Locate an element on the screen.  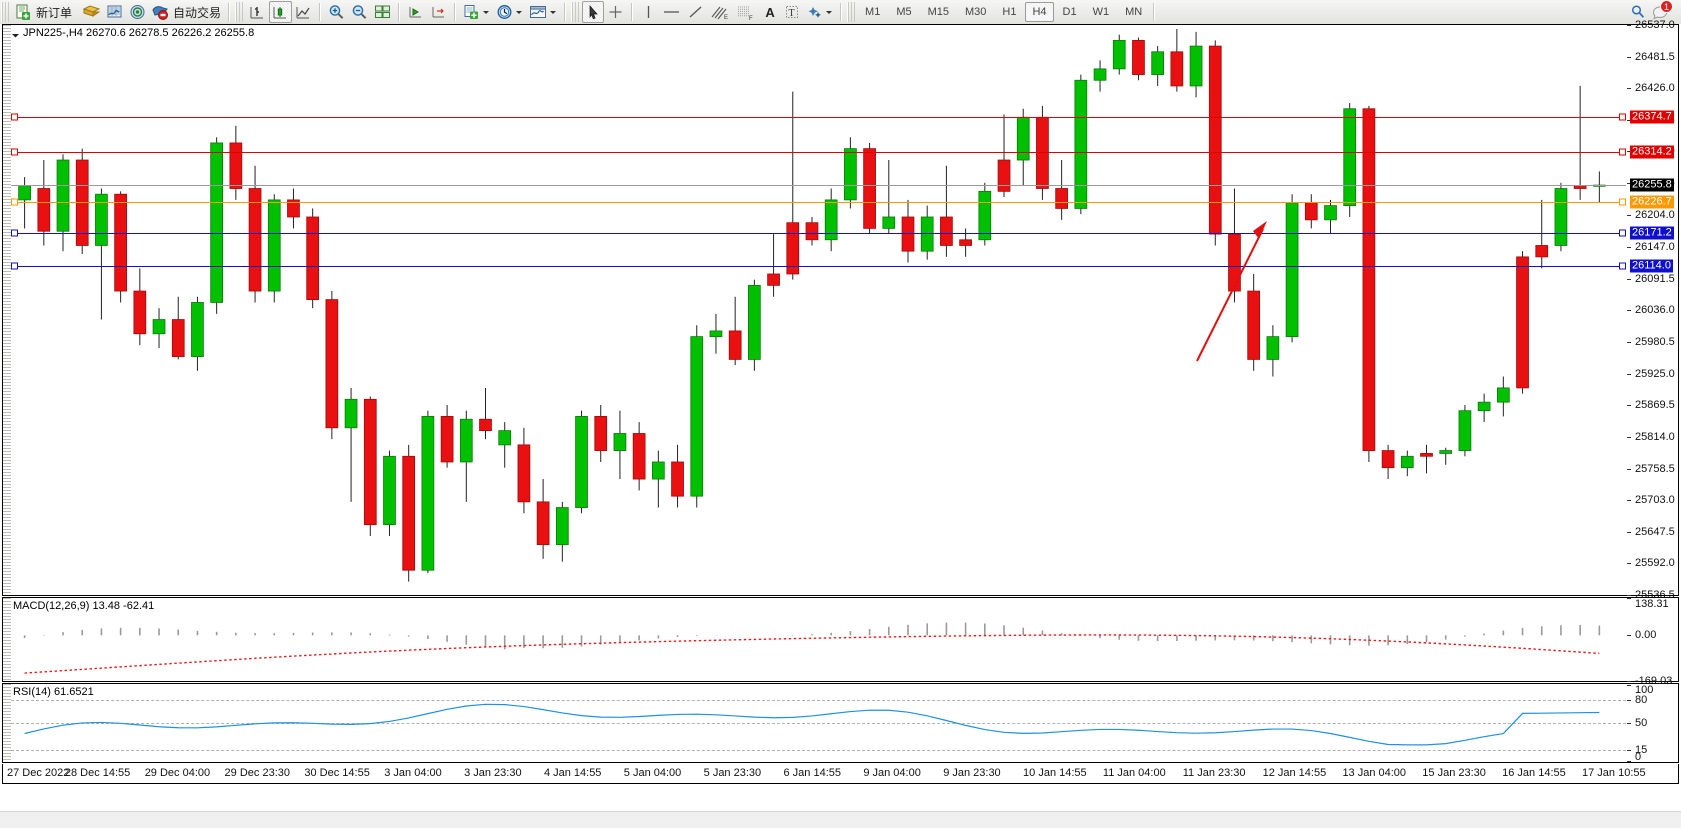
add-indicator-button is located at coordinates (476, 12).